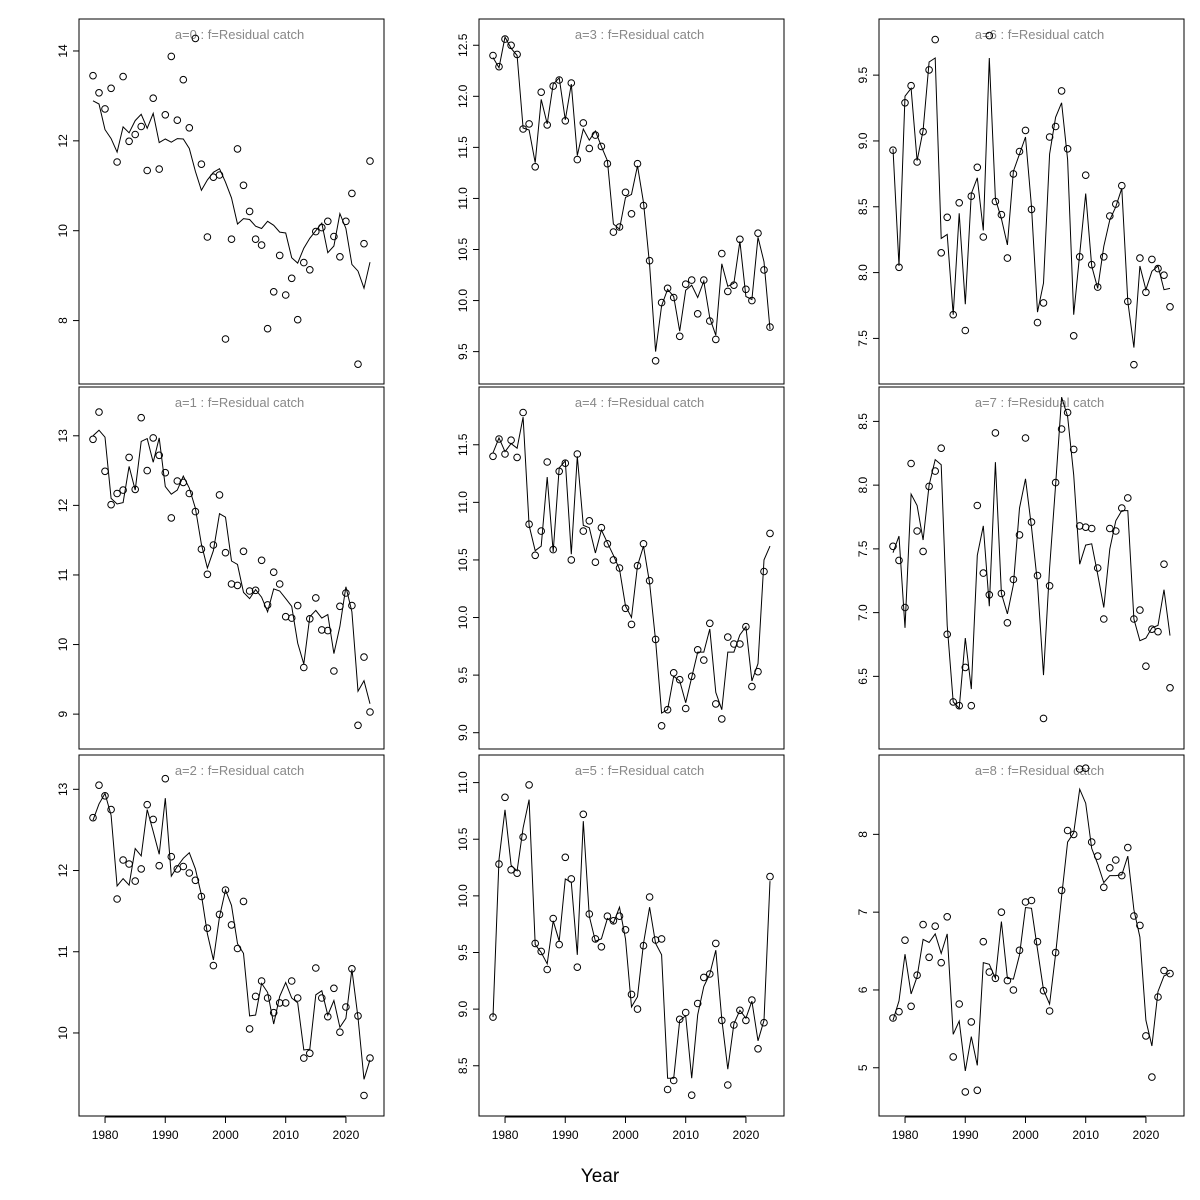 The image size is (1200, 1200). What do you see at coordinates (505, 1135) in the screenshot?
I see `x-tick-label: 1980` at bounding box center [505, 1135].